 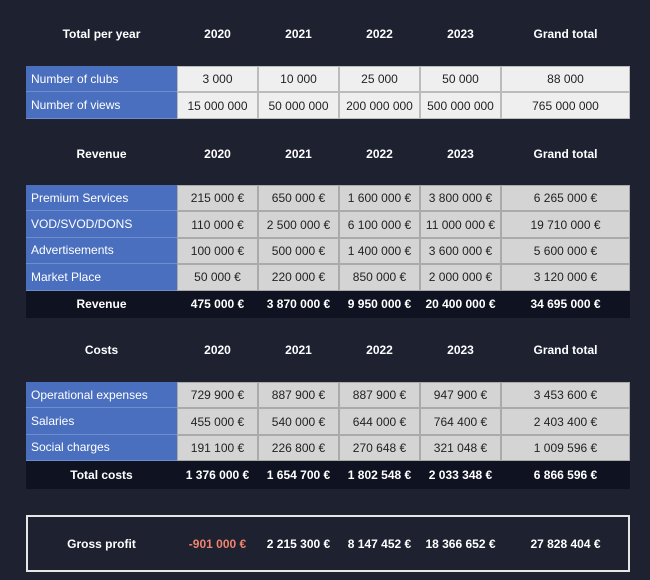 What do you see at coordinates (101, 421) in the screenshot?
I see `row-label: Salaries` at bounding box center [101, 421].